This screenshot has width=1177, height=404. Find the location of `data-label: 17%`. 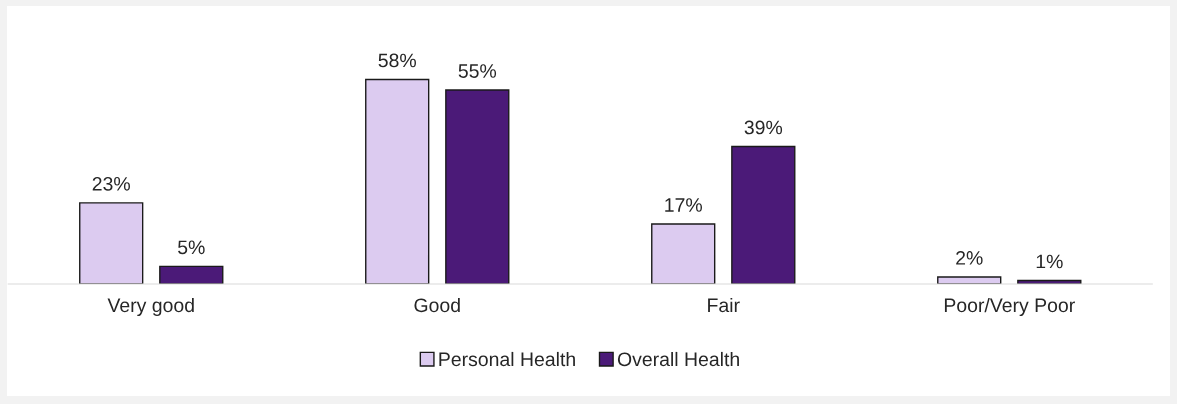

data-label: 17% is located at coordinates (683, 205).